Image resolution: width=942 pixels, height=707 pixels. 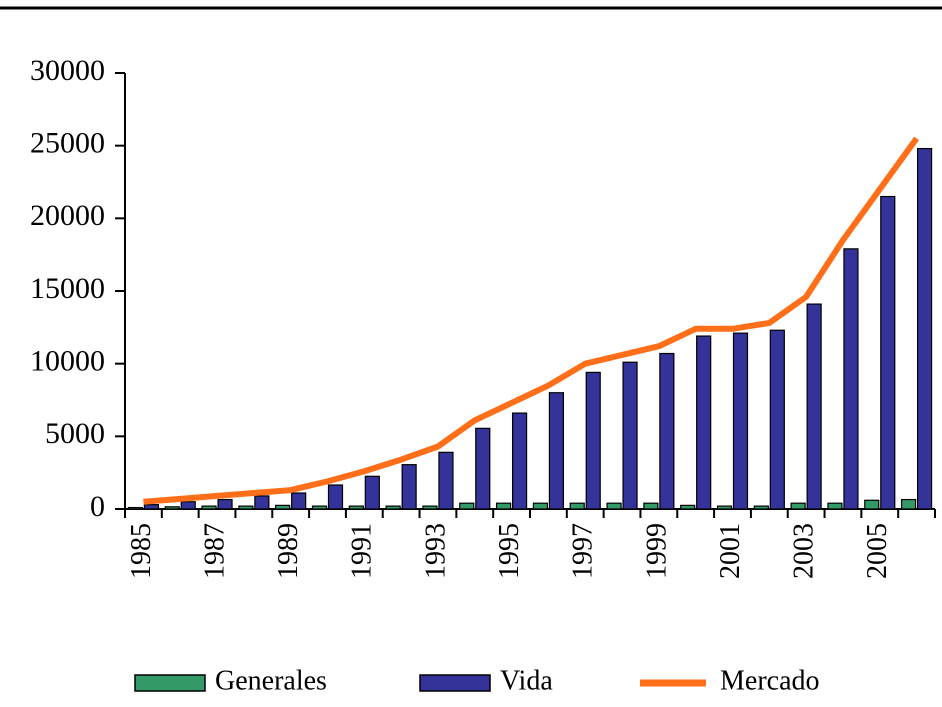 What do you see at coordinates (141, 551) in the screenshot?
I see `x-tick-label: 1985` at bounding box center [141, 551].